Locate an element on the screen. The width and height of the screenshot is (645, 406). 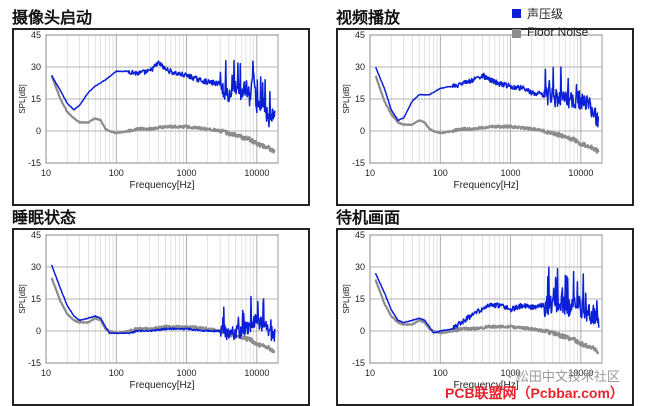
chart-title: 待机画面 is located at coordinates (368, 217).